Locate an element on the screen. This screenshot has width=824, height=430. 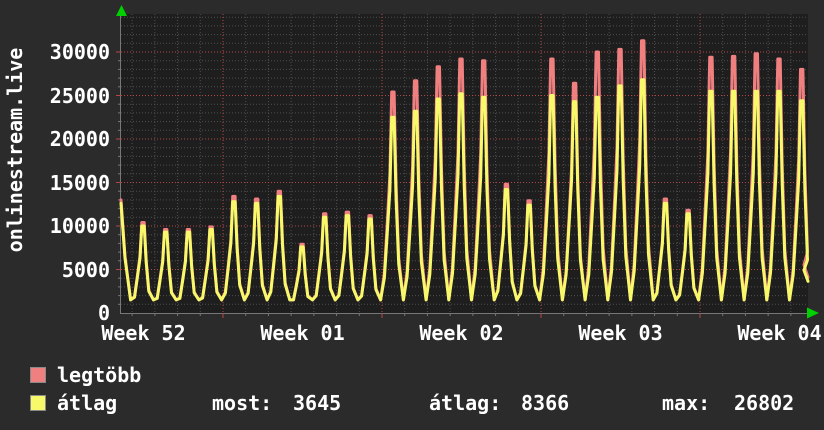
y-axis-arrow-icon is located at coordinates (121, 10).